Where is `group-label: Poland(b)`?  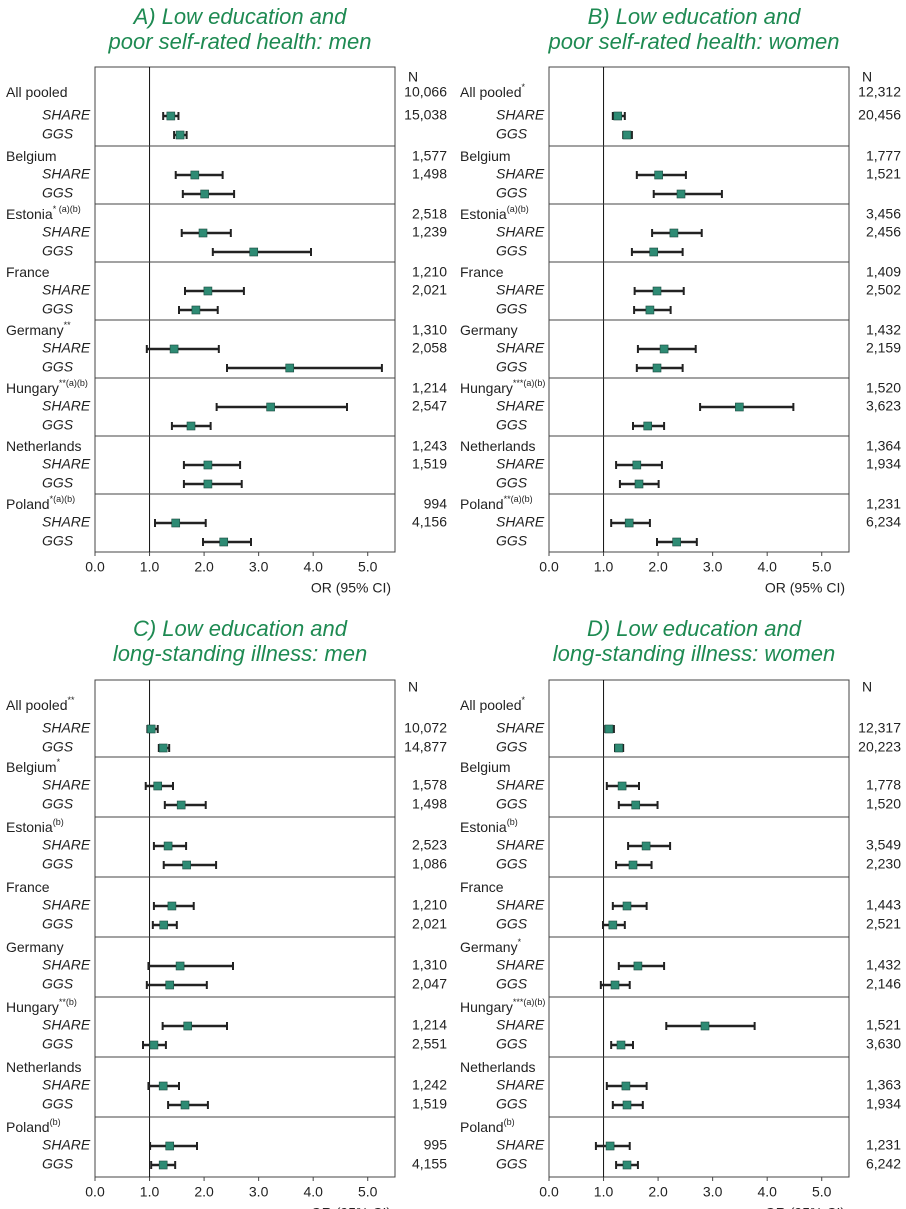 group-label: Poland(b) is located at coordinates (487, 1125).